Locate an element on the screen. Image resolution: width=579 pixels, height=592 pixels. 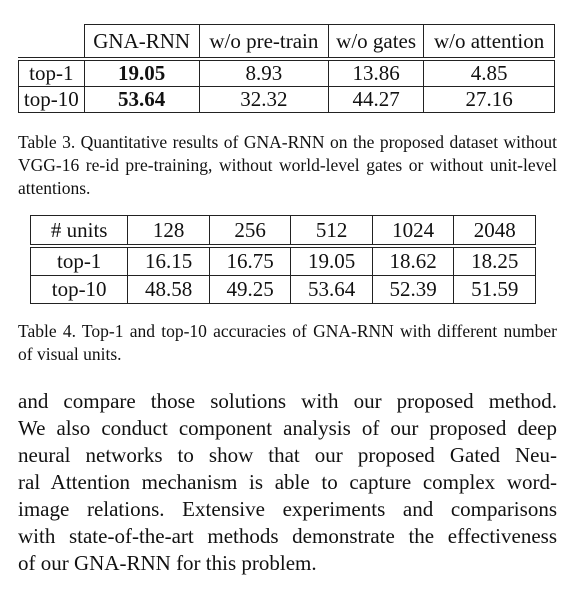
header-cell: w/o attention is located at coordinates (489, 42).